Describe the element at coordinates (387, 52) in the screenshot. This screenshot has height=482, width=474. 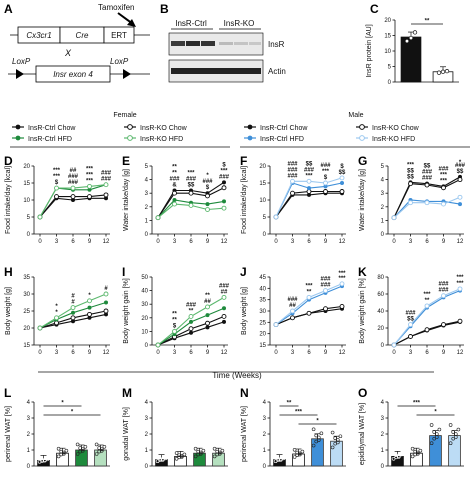
I see `y-tick-label: 10` at that location.